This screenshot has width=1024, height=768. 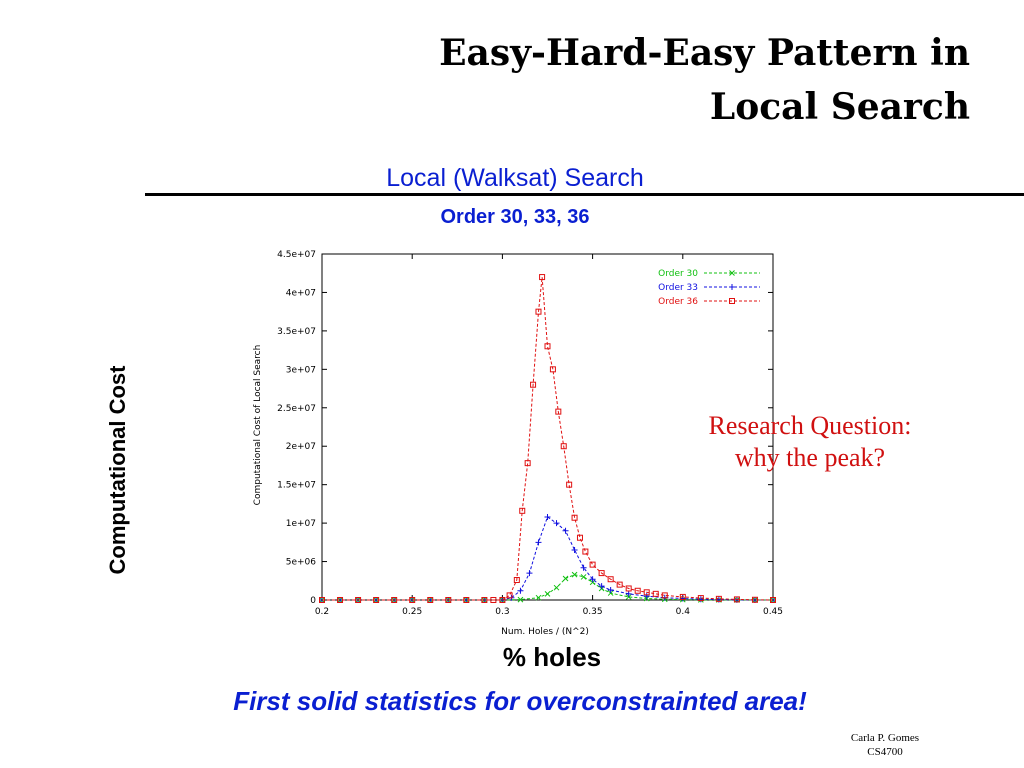 I want to click on slide-footer: Carla P. Gomes CS4700, so click(x=885, y=745).